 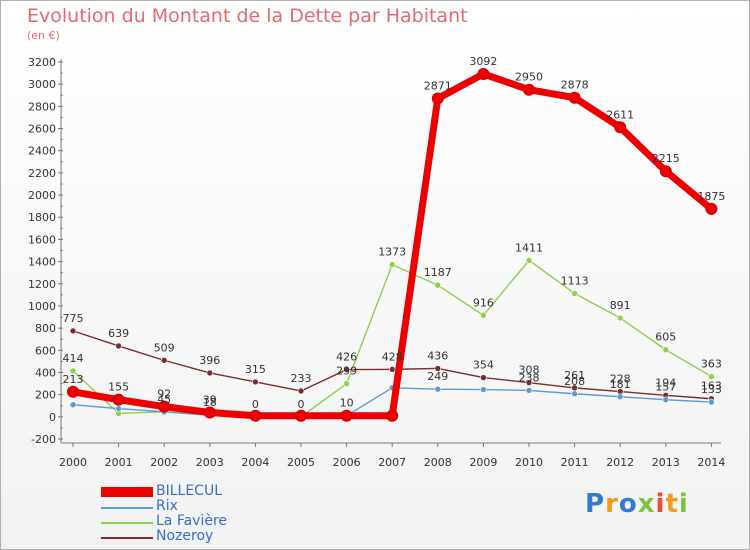 I want to click on x-tick-label: 2001, so click(x=119, y=462).